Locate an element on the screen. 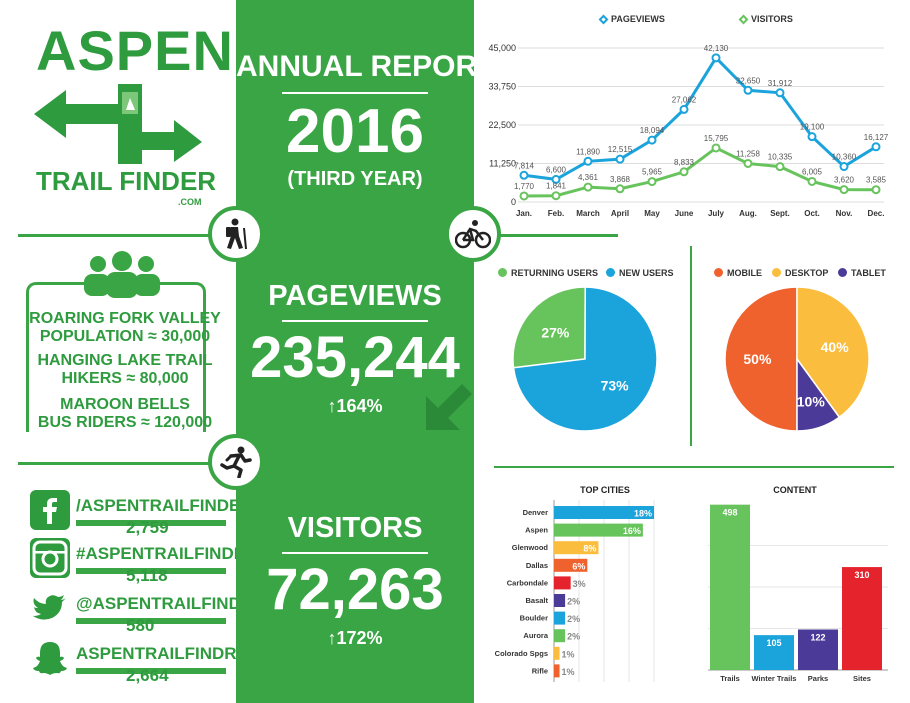  trail-arrows-icon is located at coordinates (118, 124).